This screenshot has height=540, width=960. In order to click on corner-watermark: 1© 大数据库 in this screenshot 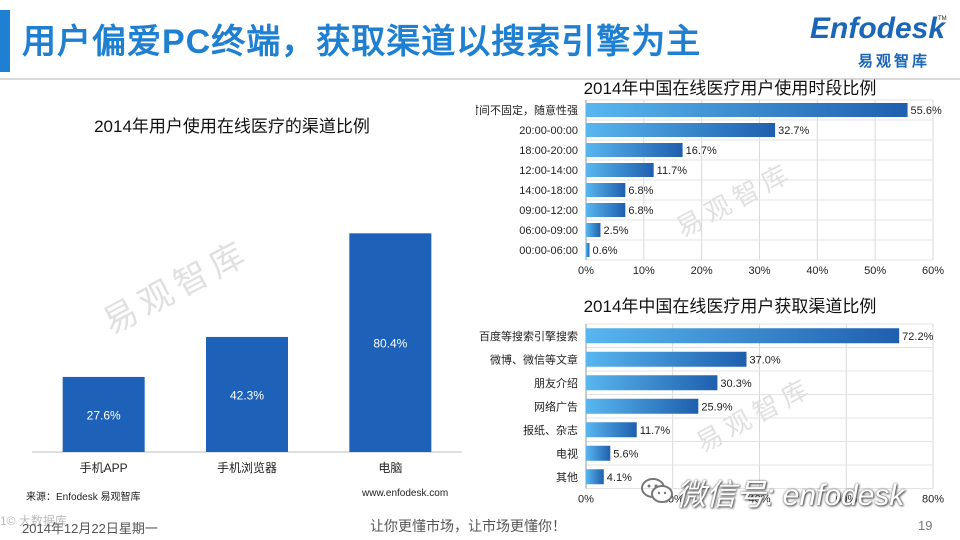, I will do `click(33, 521)`.